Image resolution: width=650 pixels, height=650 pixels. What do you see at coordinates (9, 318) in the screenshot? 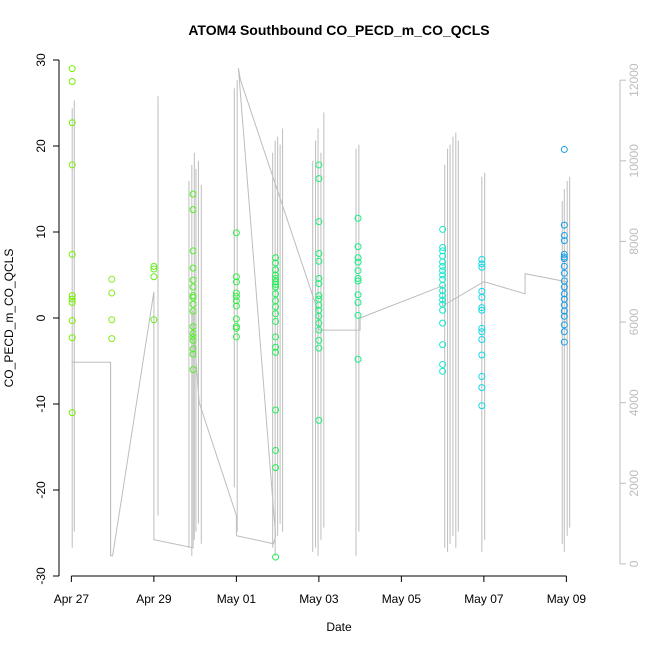
I see `y-axis-label: CO_PECD_m_CO_QCLS` at bounding box center [9, 318].